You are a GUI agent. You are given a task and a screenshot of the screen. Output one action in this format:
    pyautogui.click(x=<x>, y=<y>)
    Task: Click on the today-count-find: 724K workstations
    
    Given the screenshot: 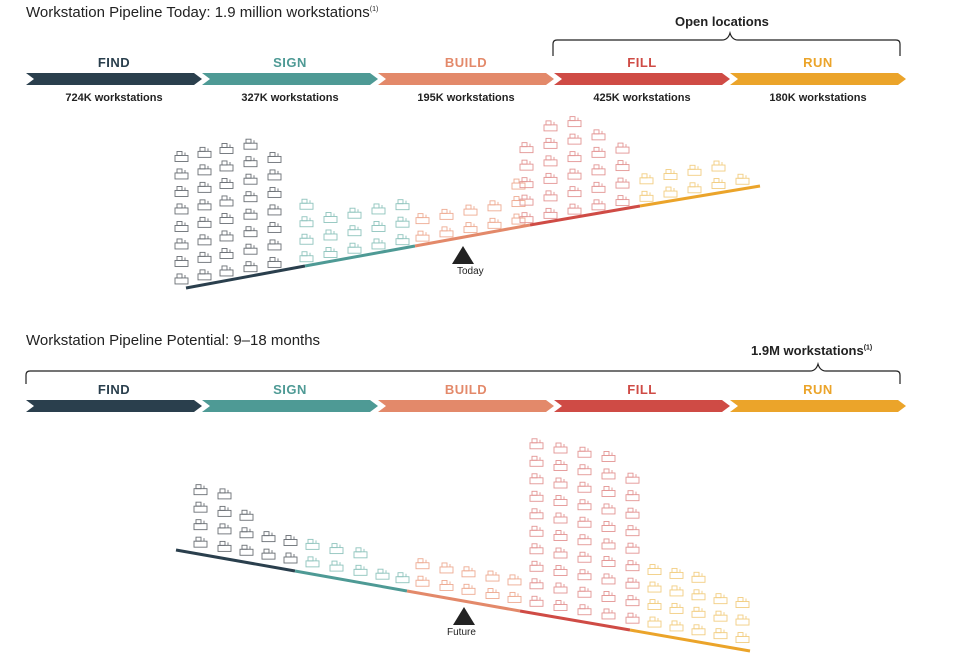 What is the action you would take?
    pyautogui.click(x=114, y=98)
    